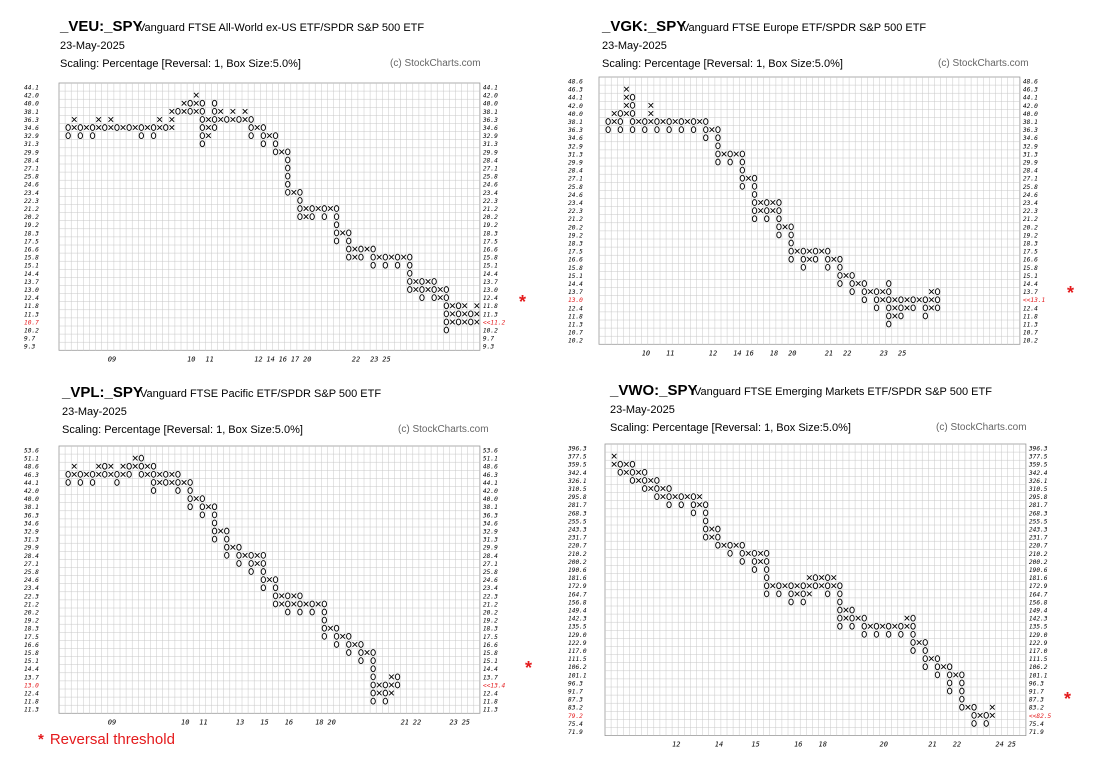 The image size is (1115, 766). I want to click on y-tick-label: 11.8, so click(31, 306).